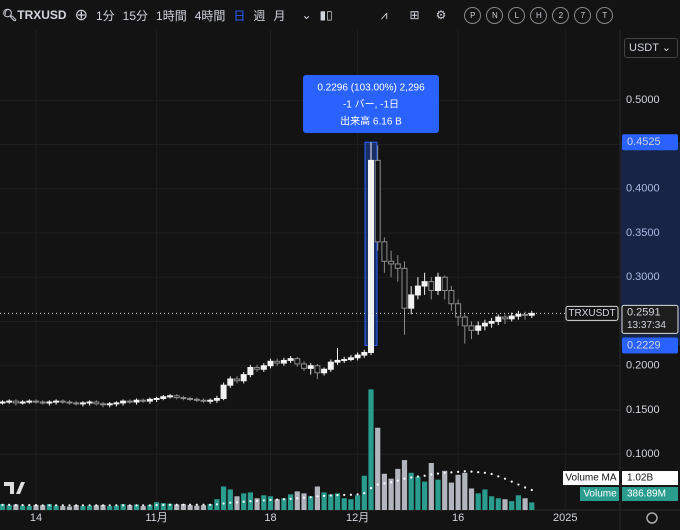  Describe the element at coordinates (539, 15) in the screenshot. I see `quick-button: H` at that location.